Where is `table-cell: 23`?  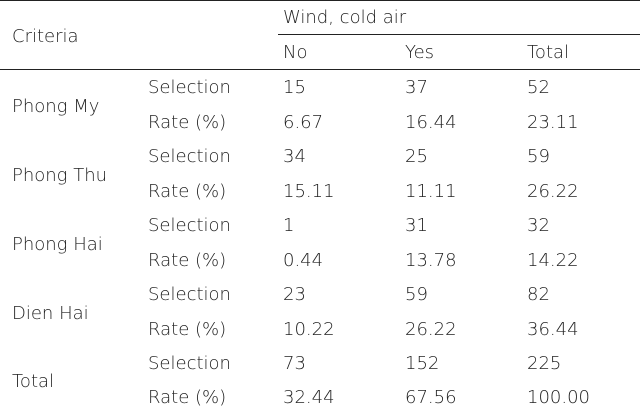 table-cell: 23 is located at coordinates (294, 294).